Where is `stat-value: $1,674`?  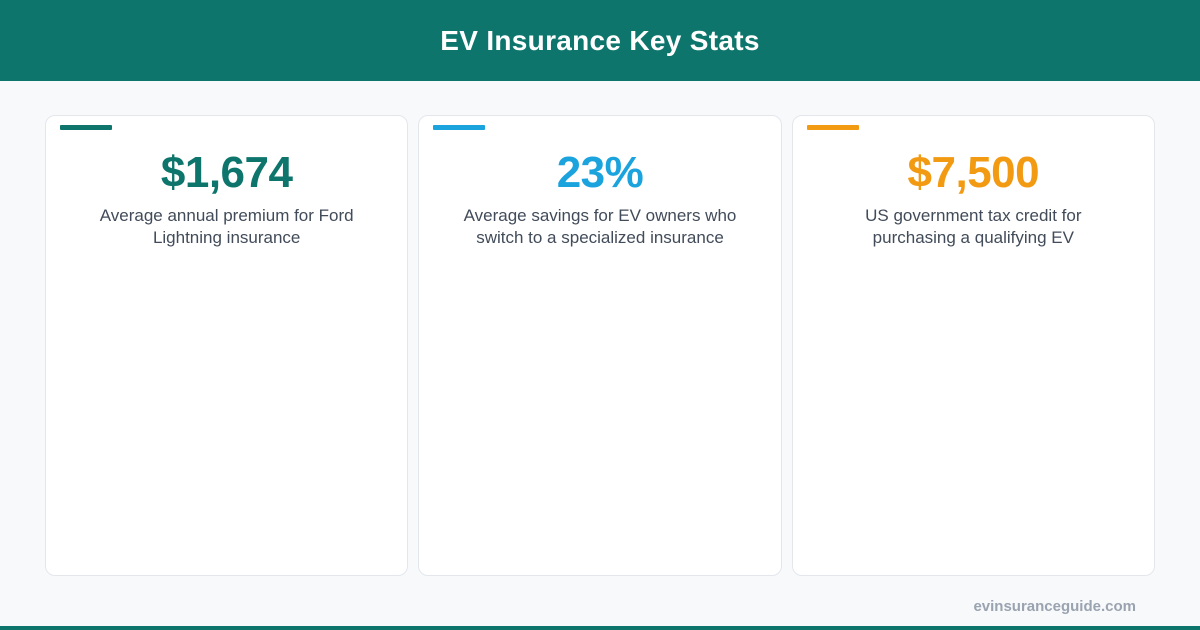
stat-value: $1,674 is located at coordinates (226, 172).